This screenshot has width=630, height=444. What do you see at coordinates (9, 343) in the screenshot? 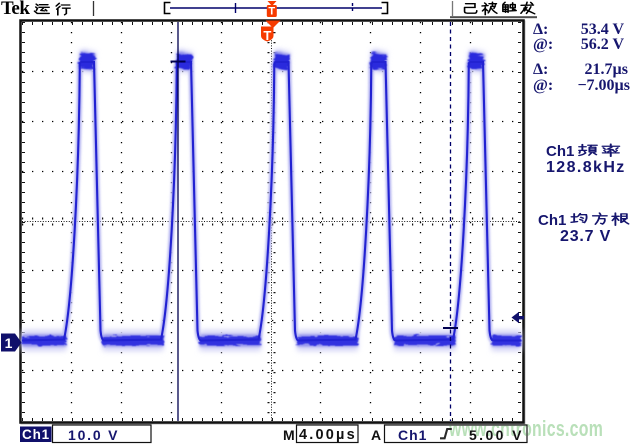
I see `svg-text: 1` at bounding box center [9, 343].